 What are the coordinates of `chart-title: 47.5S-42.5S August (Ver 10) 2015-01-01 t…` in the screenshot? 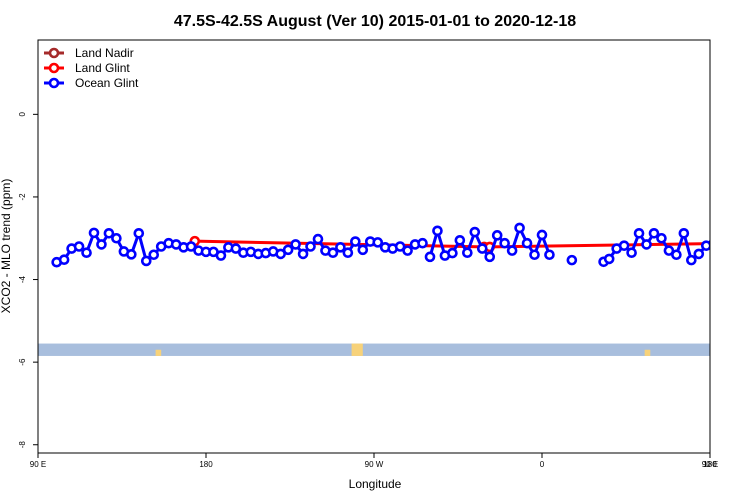 It's located at (375, 21).